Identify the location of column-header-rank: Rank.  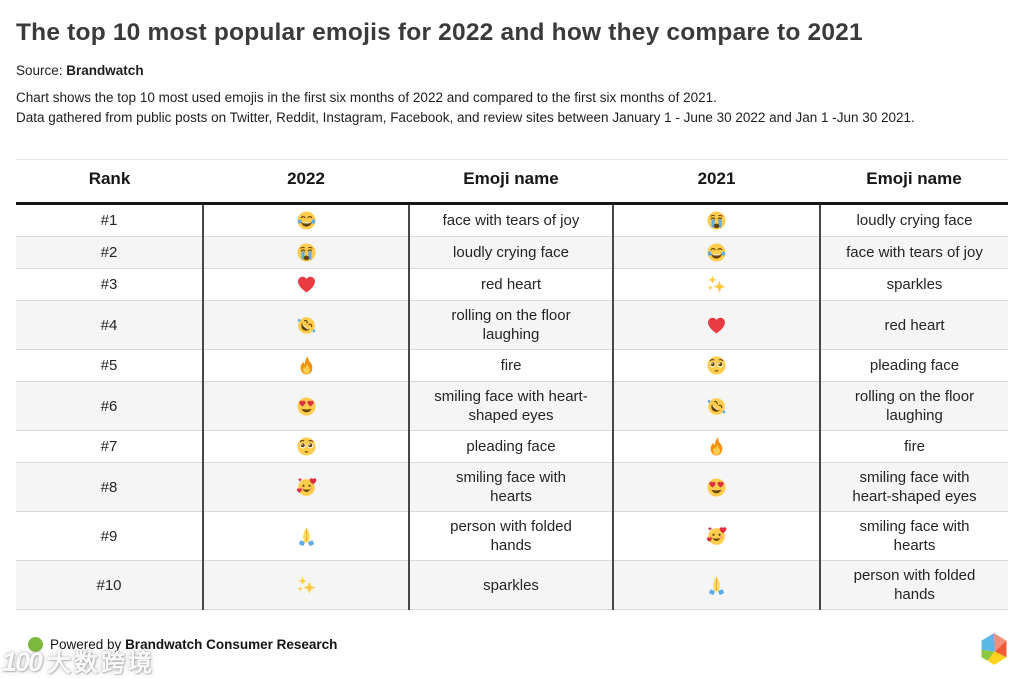
(109, 182).